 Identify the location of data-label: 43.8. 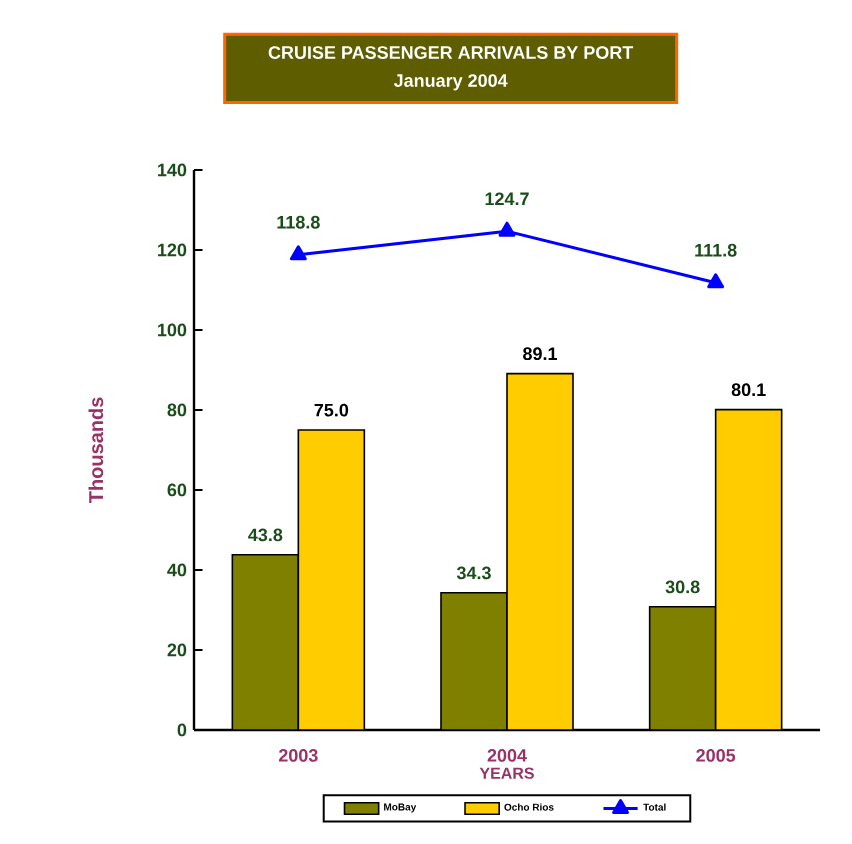
(265, 535).